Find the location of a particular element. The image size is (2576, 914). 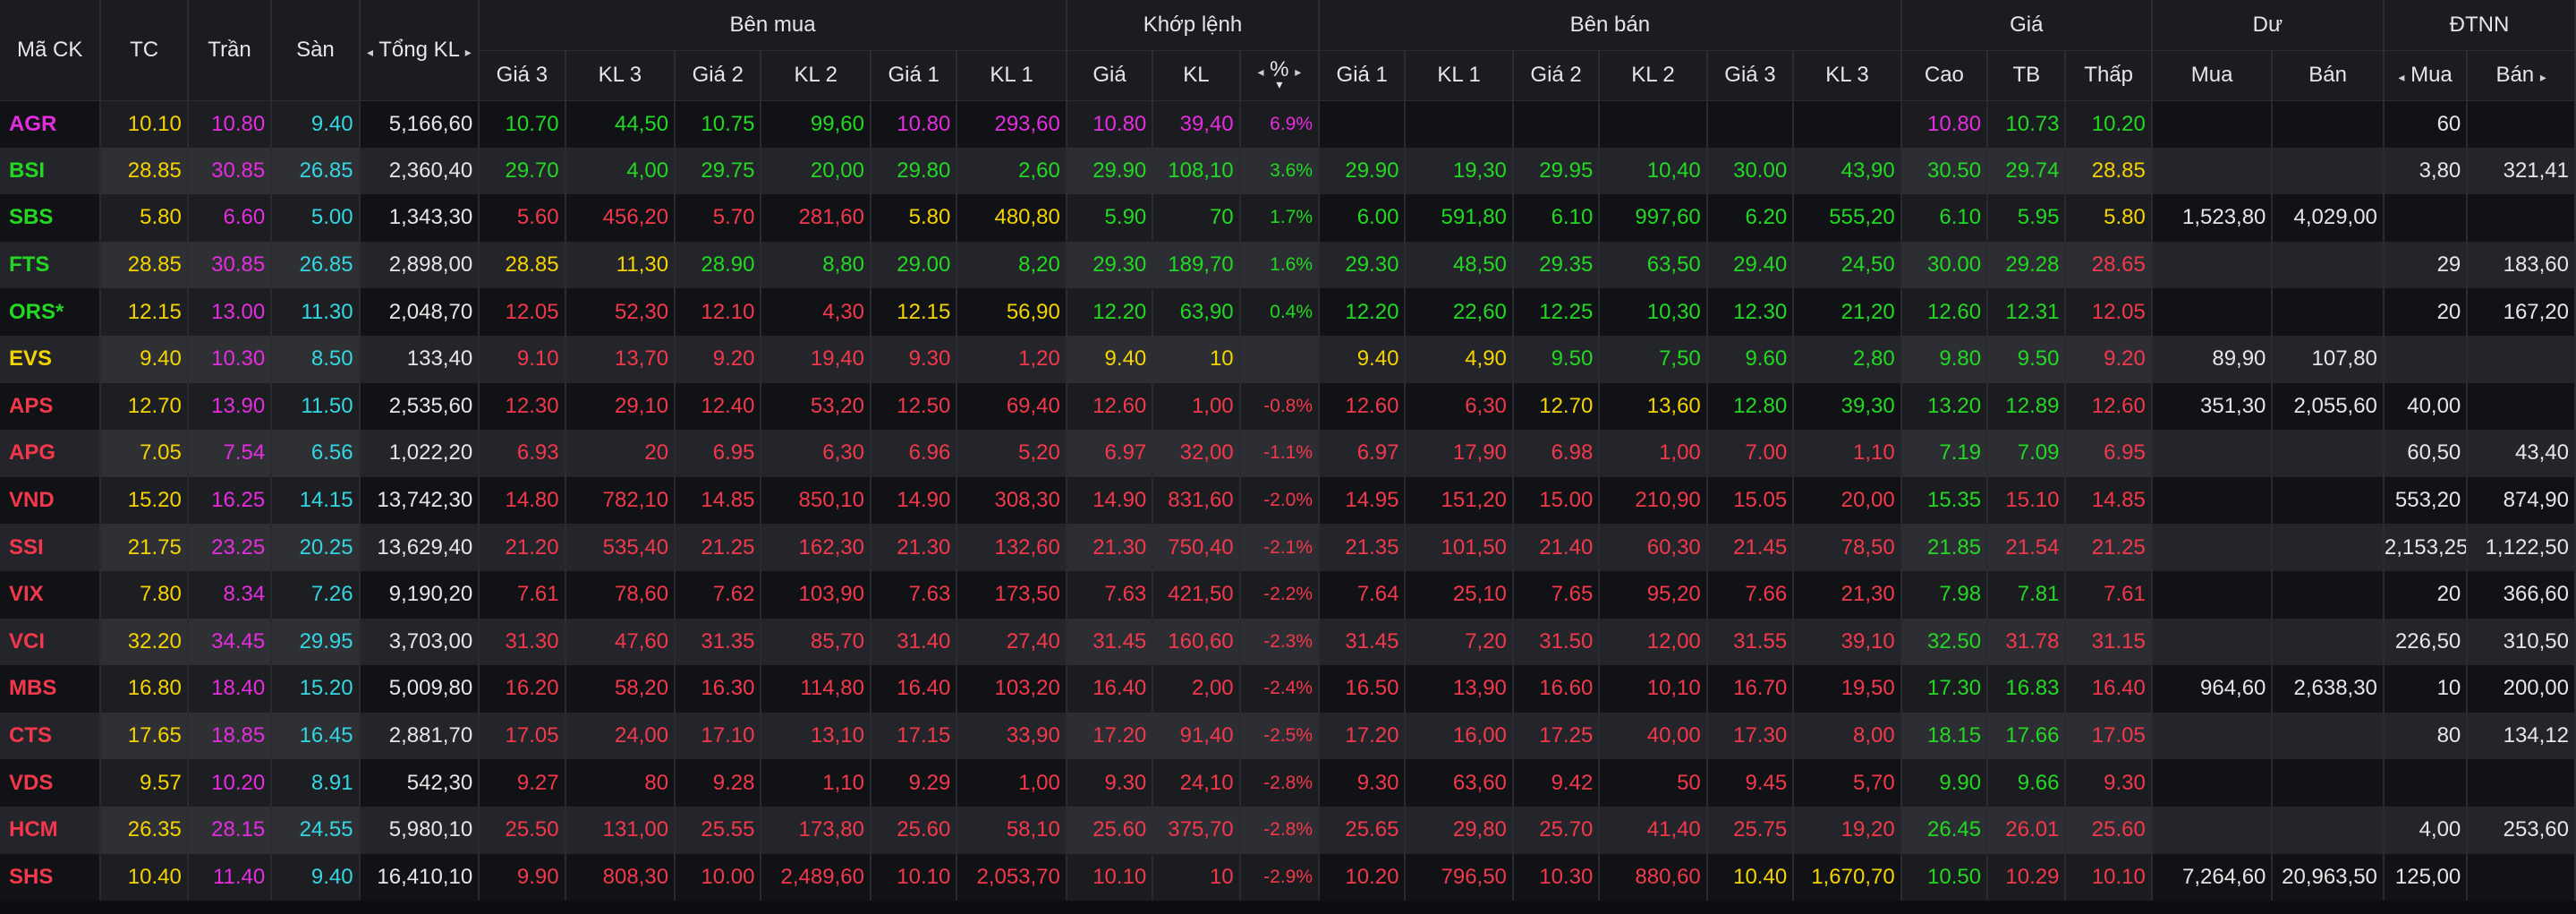

col-total-volume-header: ◂ Tổng KL ▸ is located at coordinates (419, 50).